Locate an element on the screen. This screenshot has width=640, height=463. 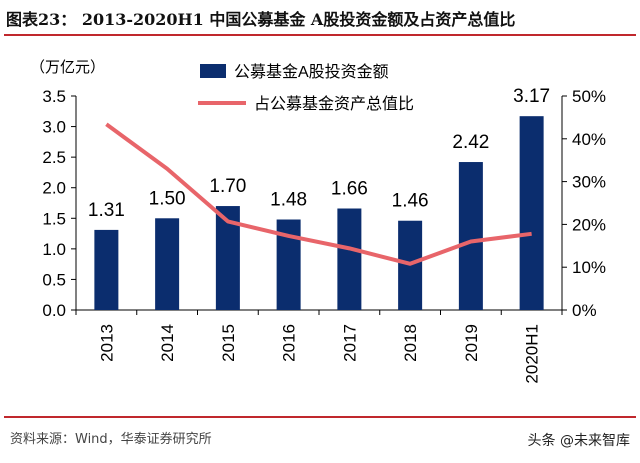
legend-bar-label: 公募基金A股投资金额 is located at coordinates (311, 72).